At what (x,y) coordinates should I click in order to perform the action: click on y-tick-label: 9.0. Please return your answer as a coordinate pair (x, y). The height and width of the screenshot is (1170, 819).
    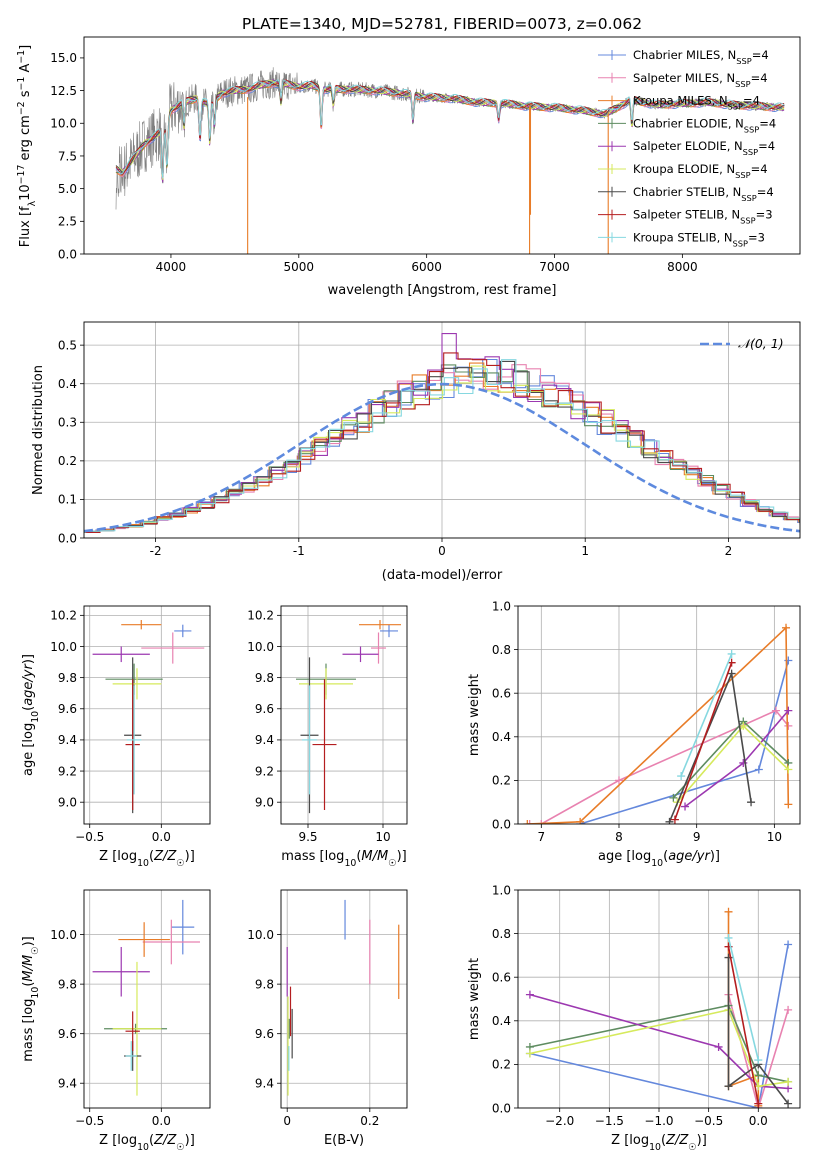
    Looking at the image, I should click on (264, 803).